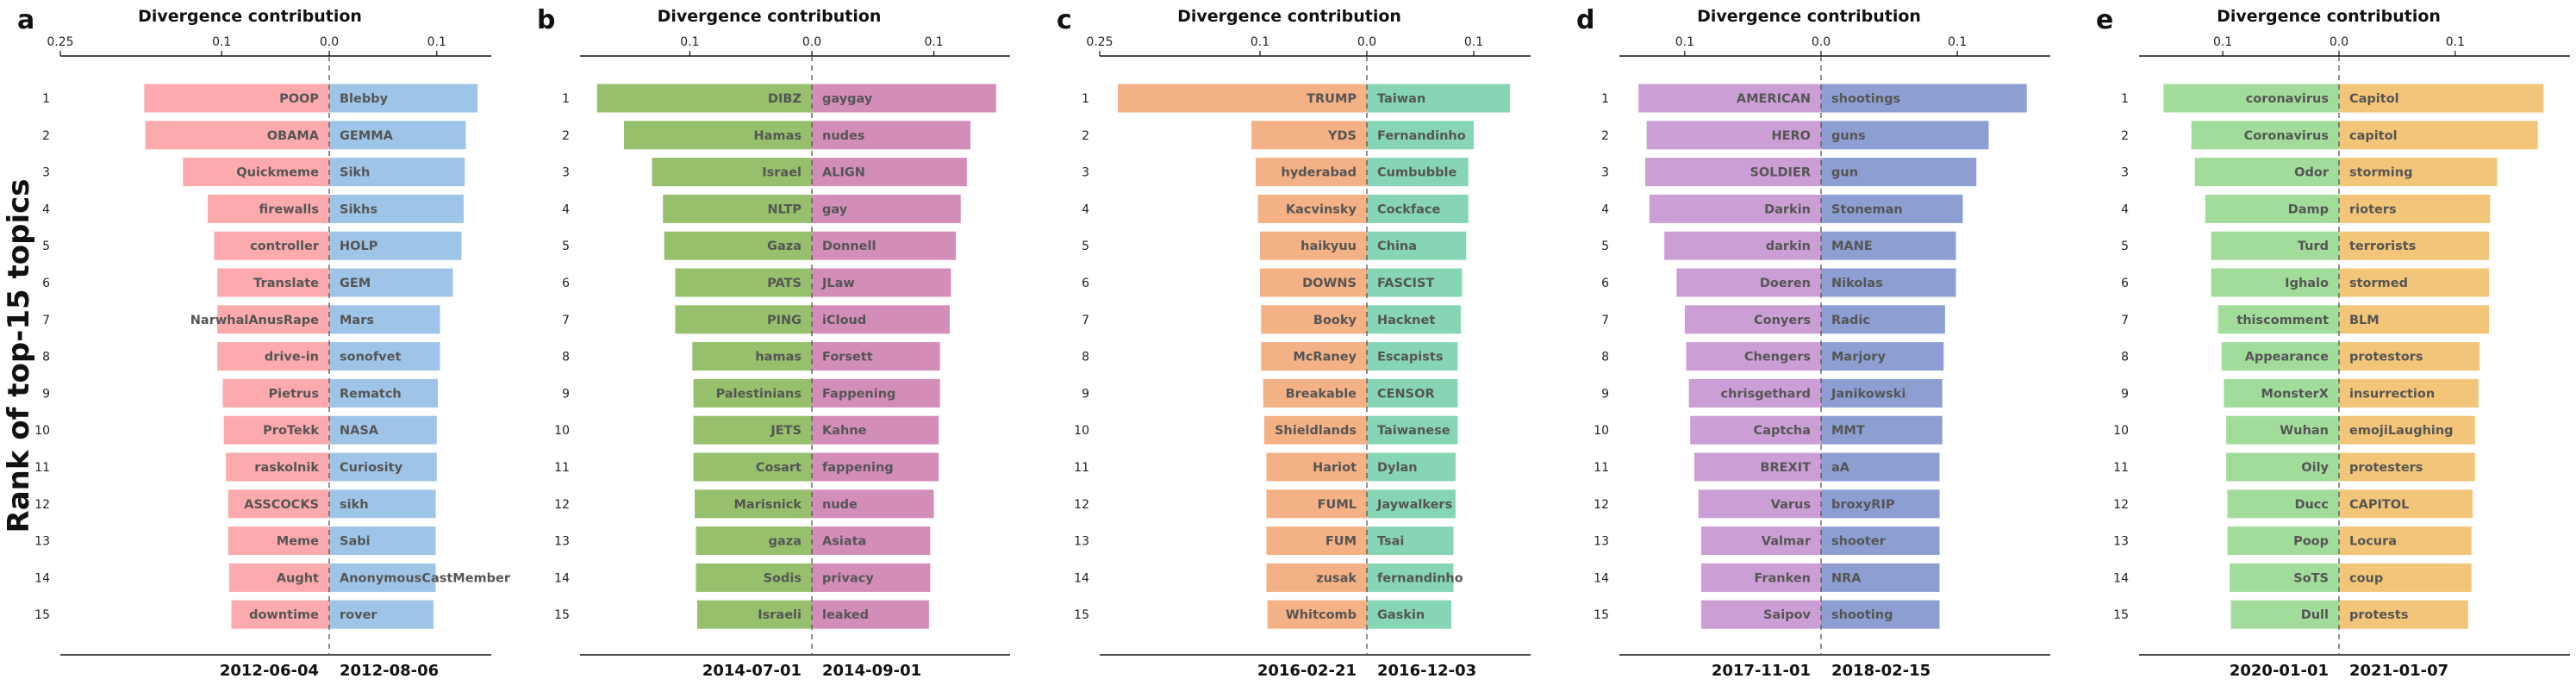  What do you see at coordinates (42, 578) in the screenshot?
I see `rank-label: 14` at bounding box center [42, 578].